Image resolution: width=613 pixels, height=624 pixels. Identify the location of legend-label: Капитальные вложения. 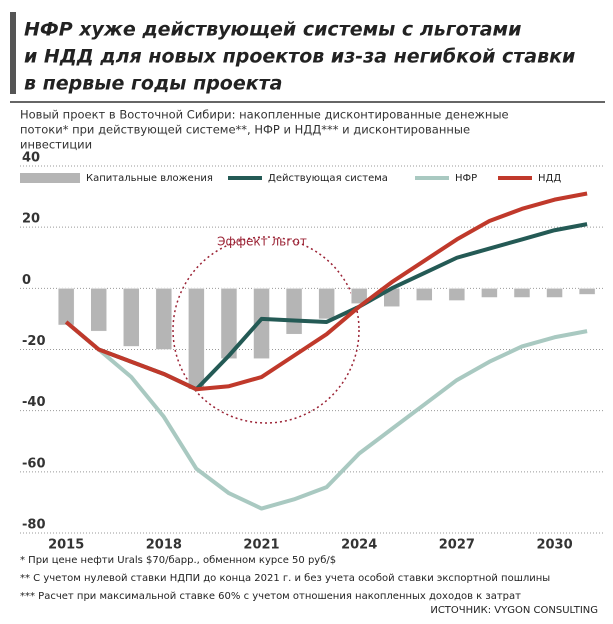
(149, 178).